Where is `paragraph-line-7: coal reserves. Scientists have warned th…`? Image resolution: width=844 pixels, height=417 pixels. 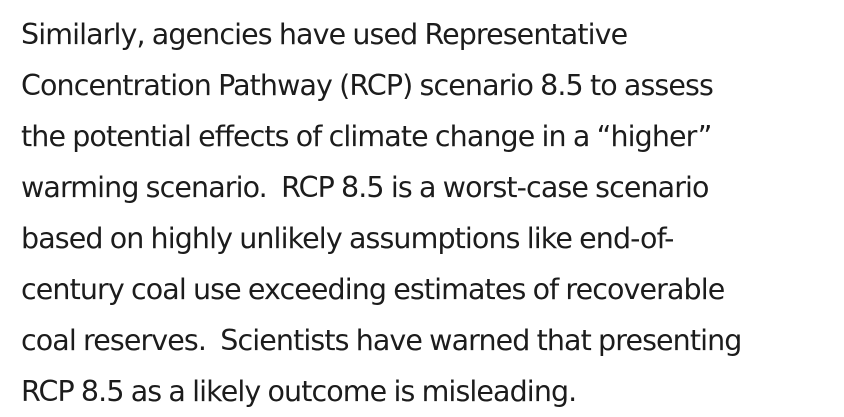
paragraph-line-7: coal reserves. Scientists have warned th… is located at coordinates (381, 340).